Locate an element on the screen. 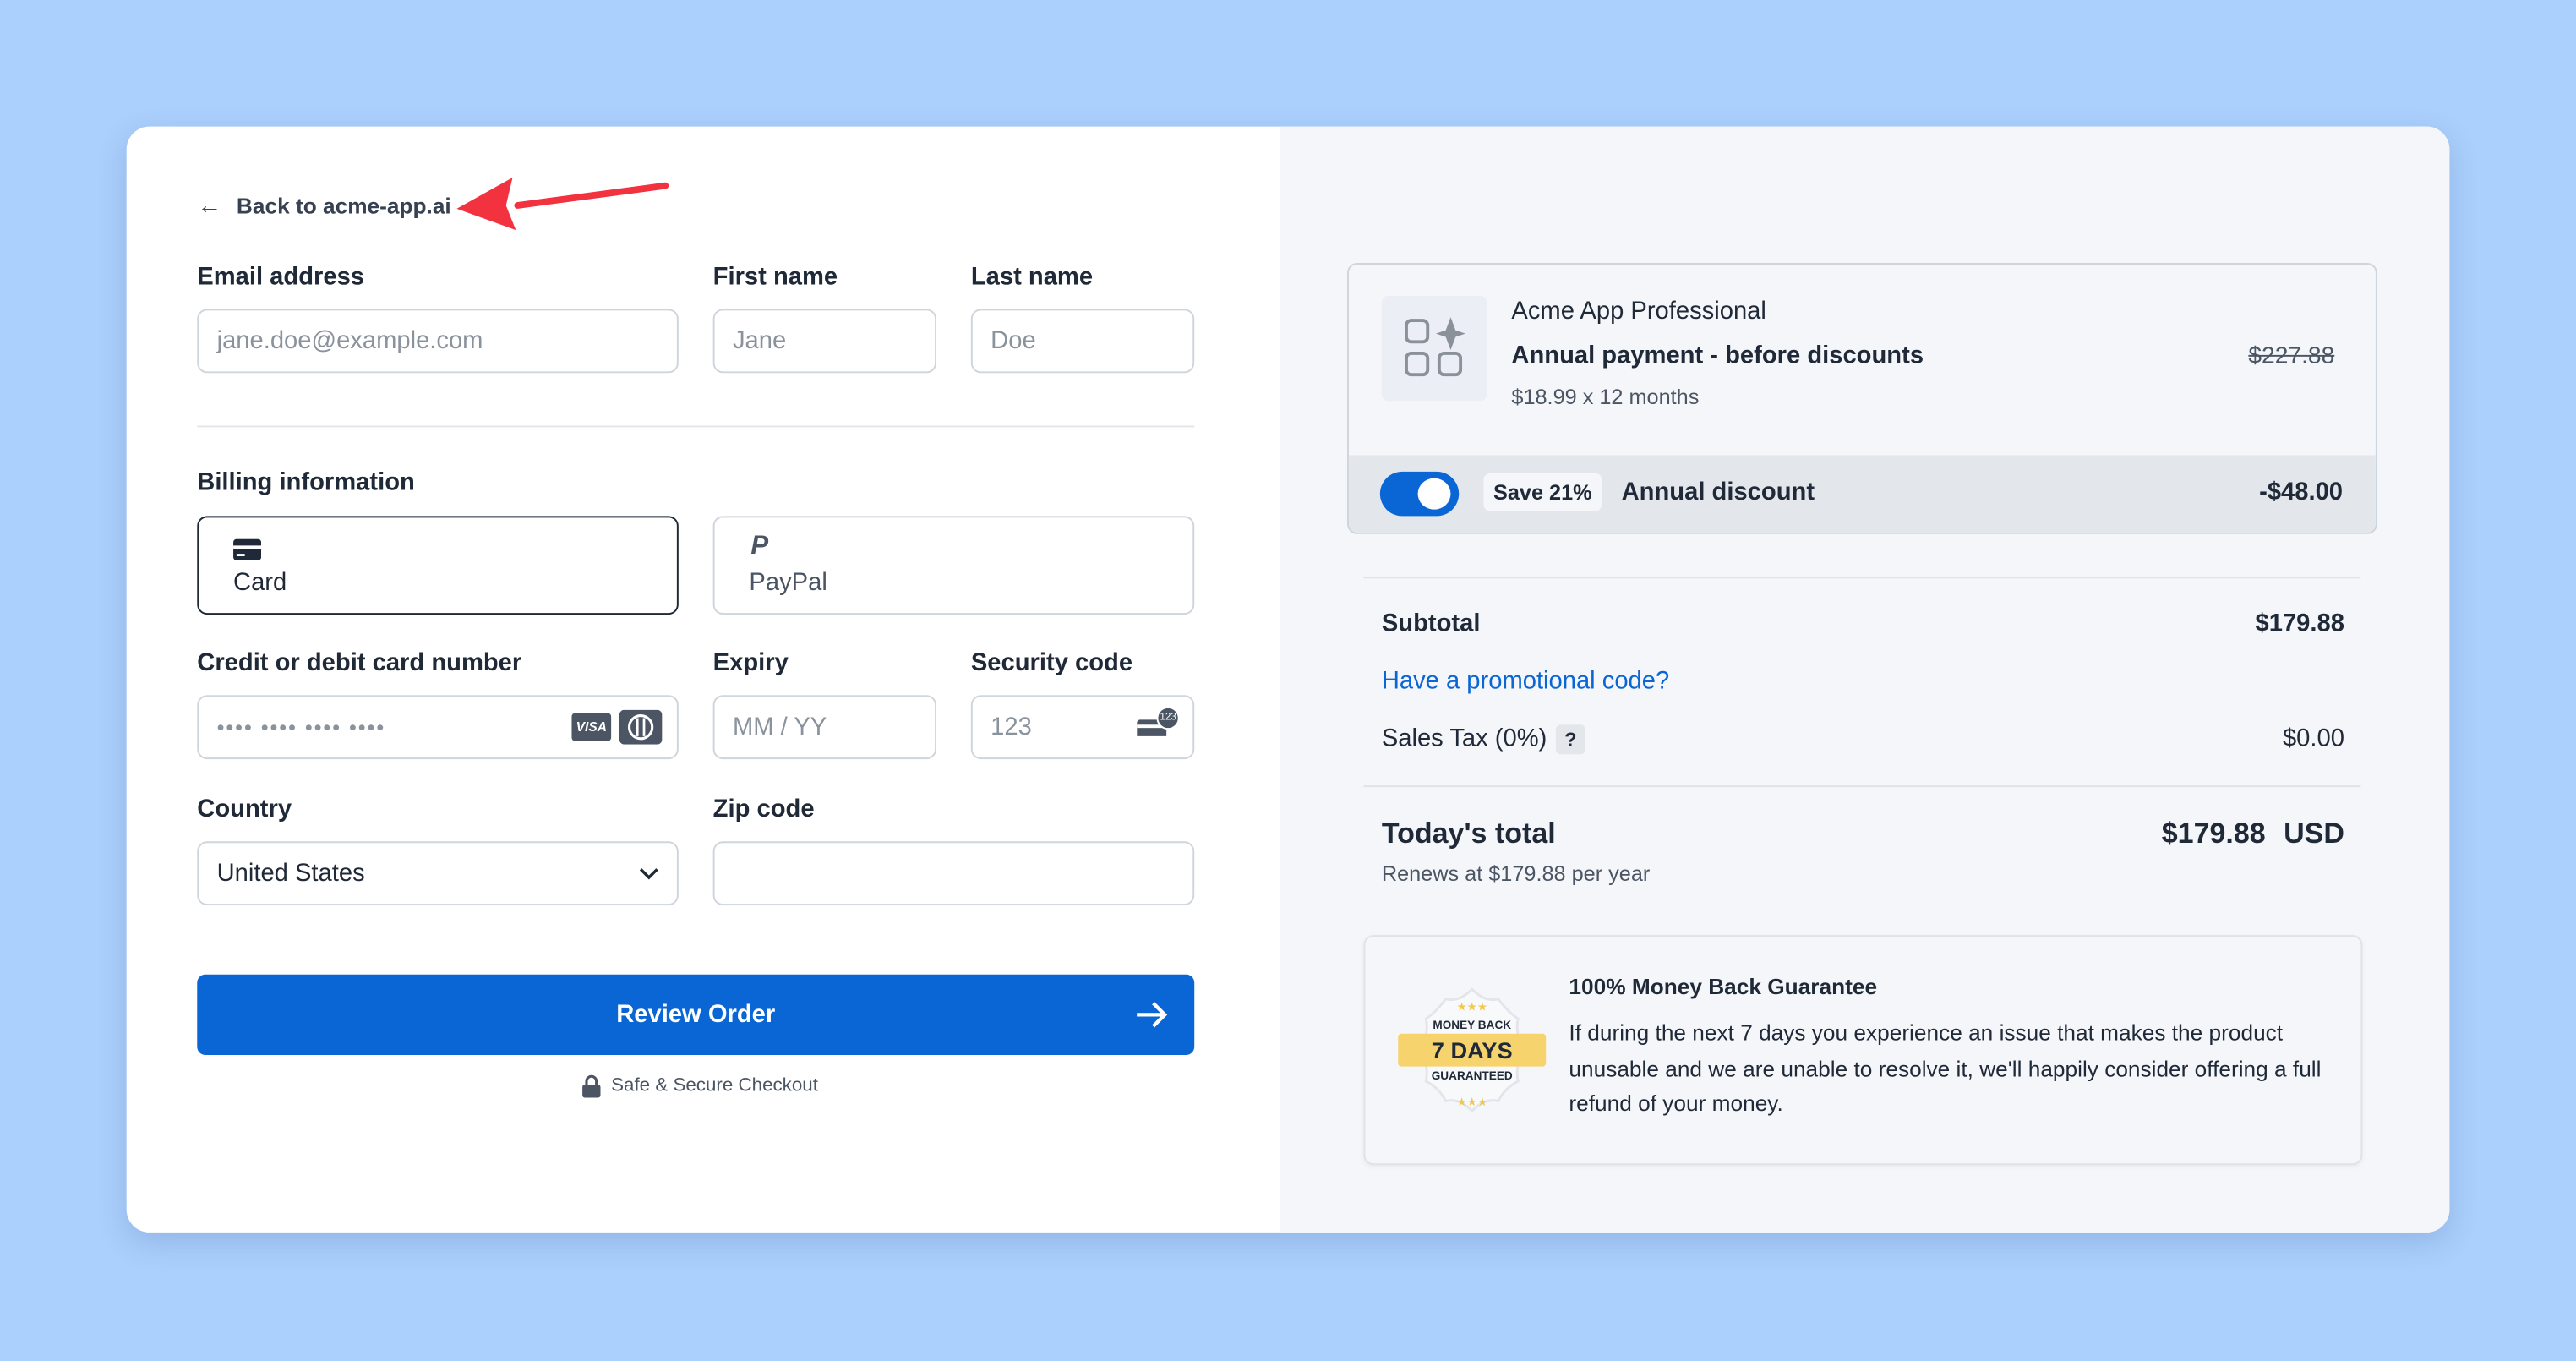 The image size is (2576, 1361). paypal-method-label: PayPal is located at coordinates (788, 582).